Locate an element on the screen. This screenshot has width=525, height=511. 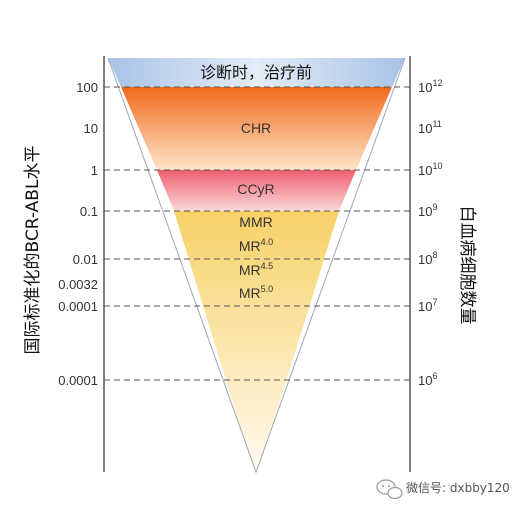
right-tick-1e8-base: 10 is located at coordinates (425, 259).